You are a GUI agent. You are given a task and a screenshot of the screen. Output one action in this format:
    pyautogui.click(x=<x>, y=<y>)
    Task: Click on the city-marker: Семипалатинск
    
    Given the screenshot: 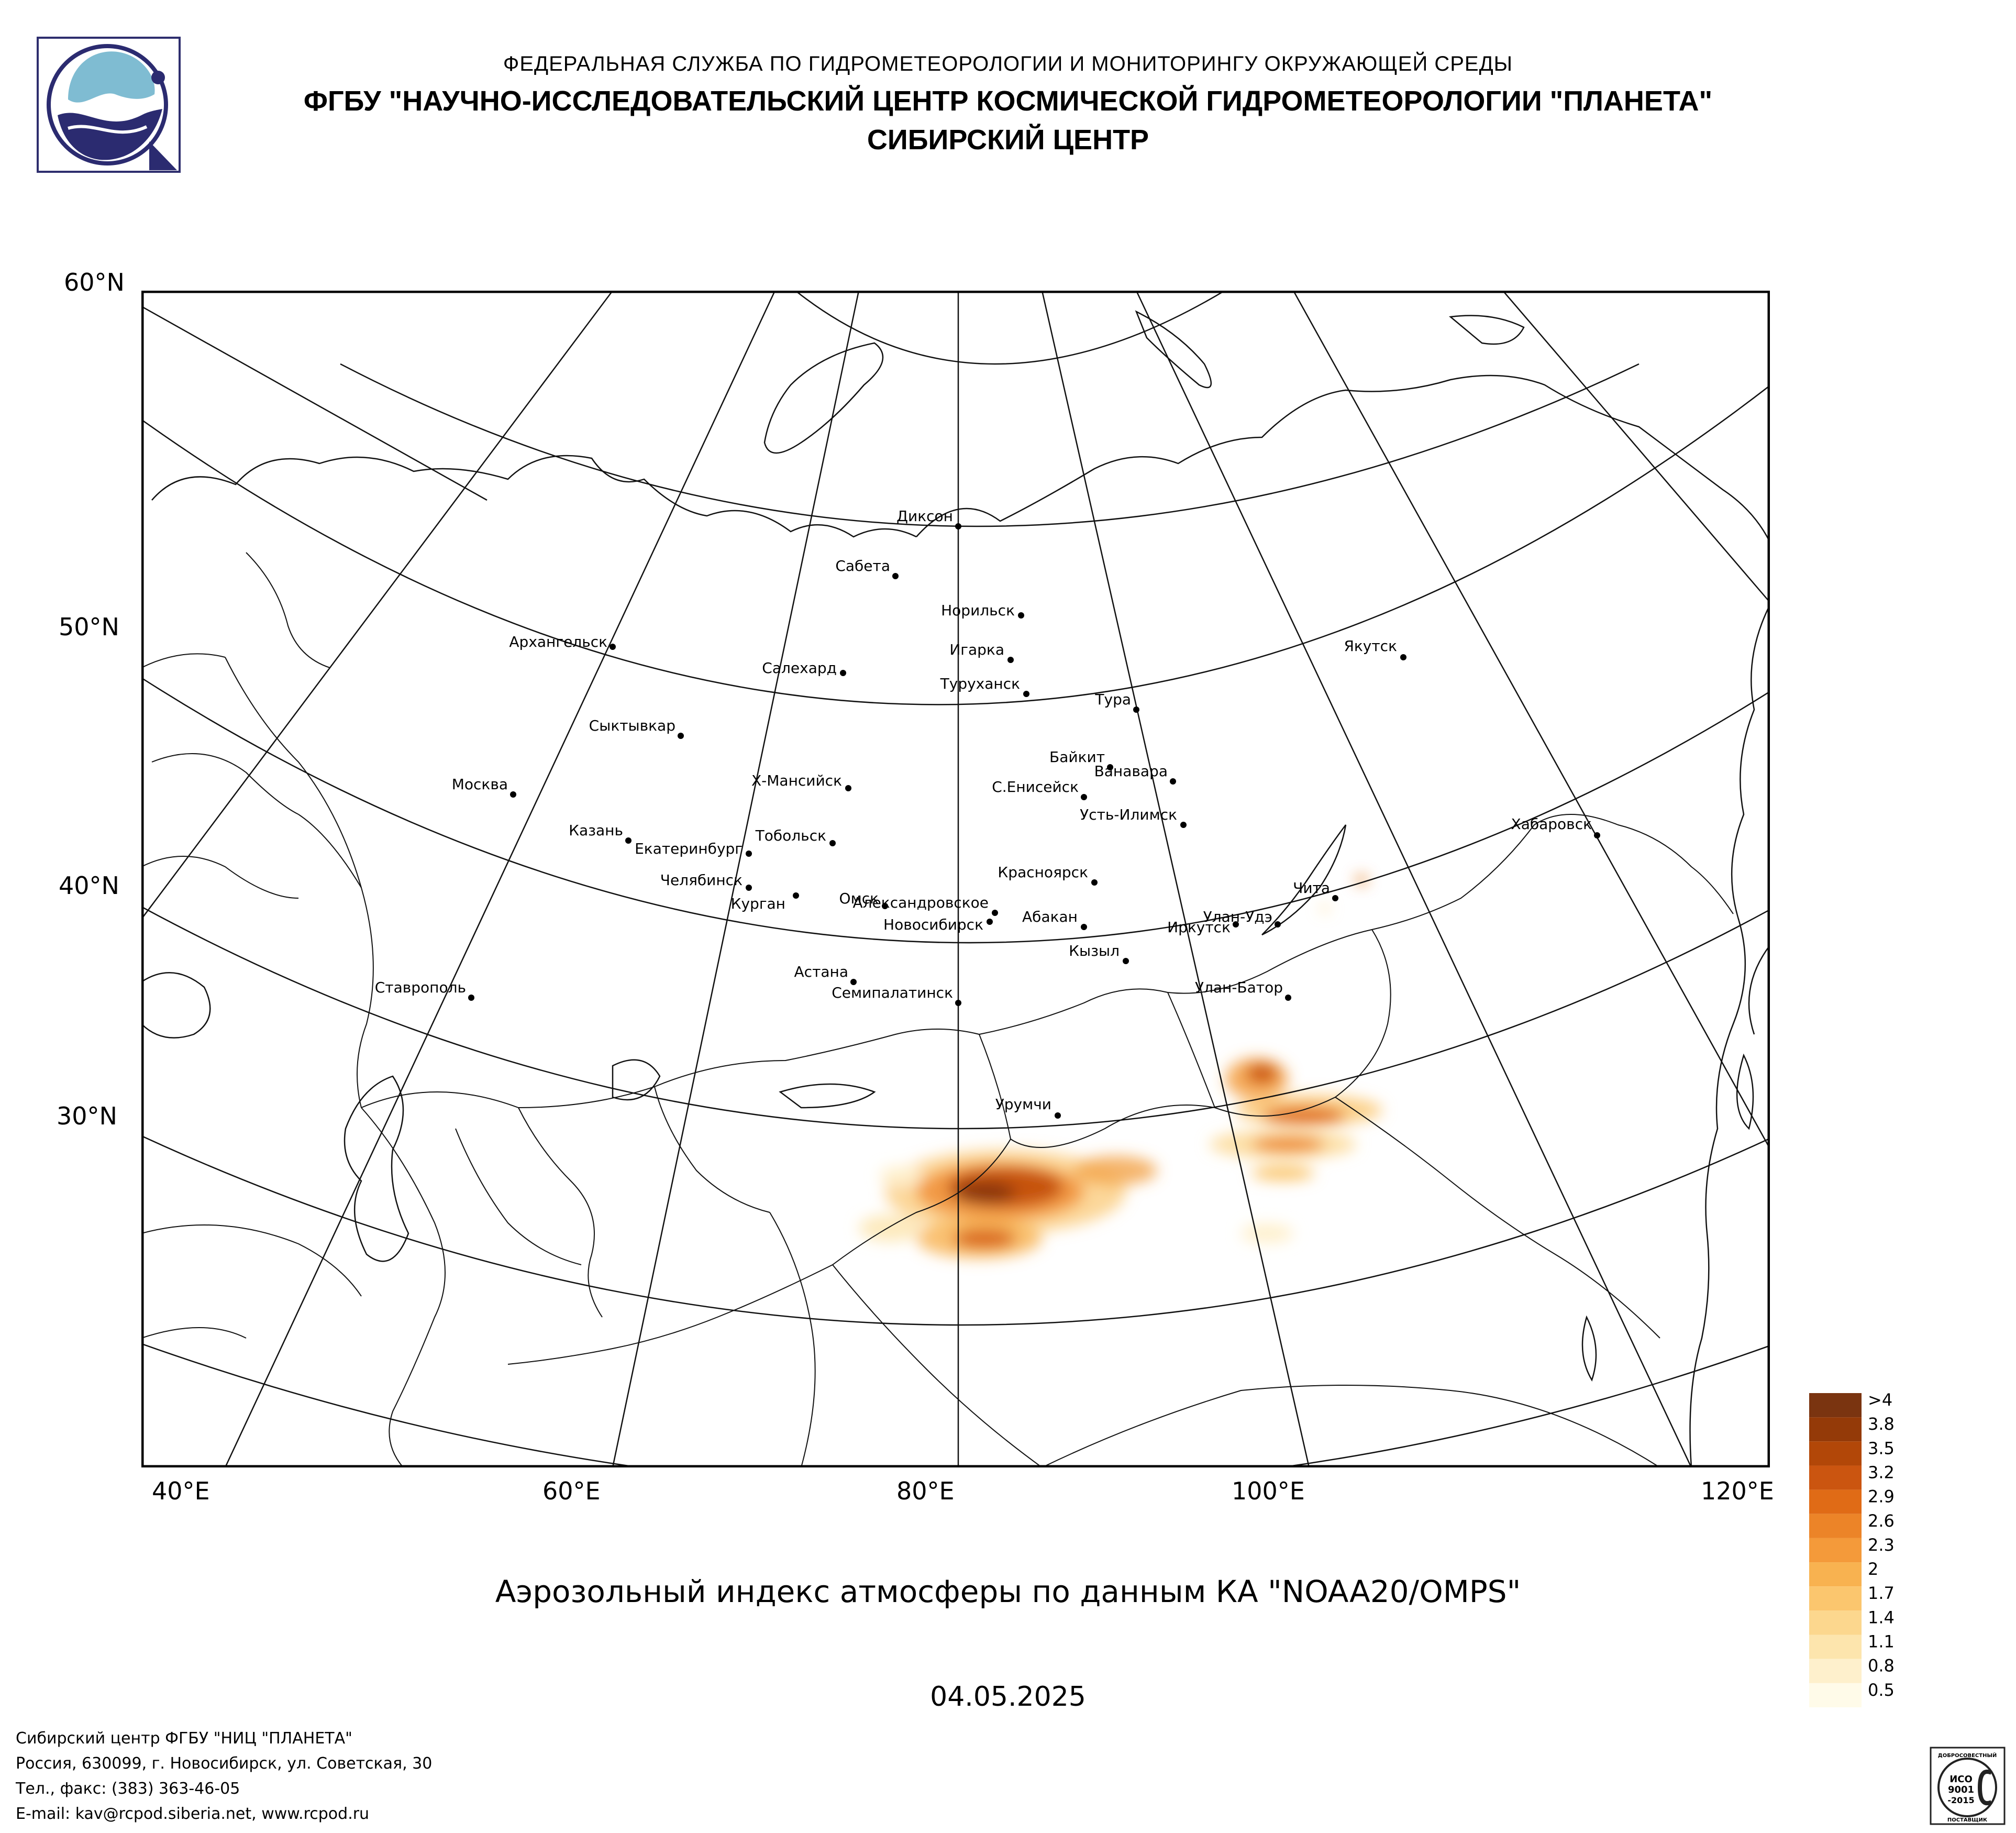 What is the action you would take?
    pyautogui.click(x=897, y=995)
    